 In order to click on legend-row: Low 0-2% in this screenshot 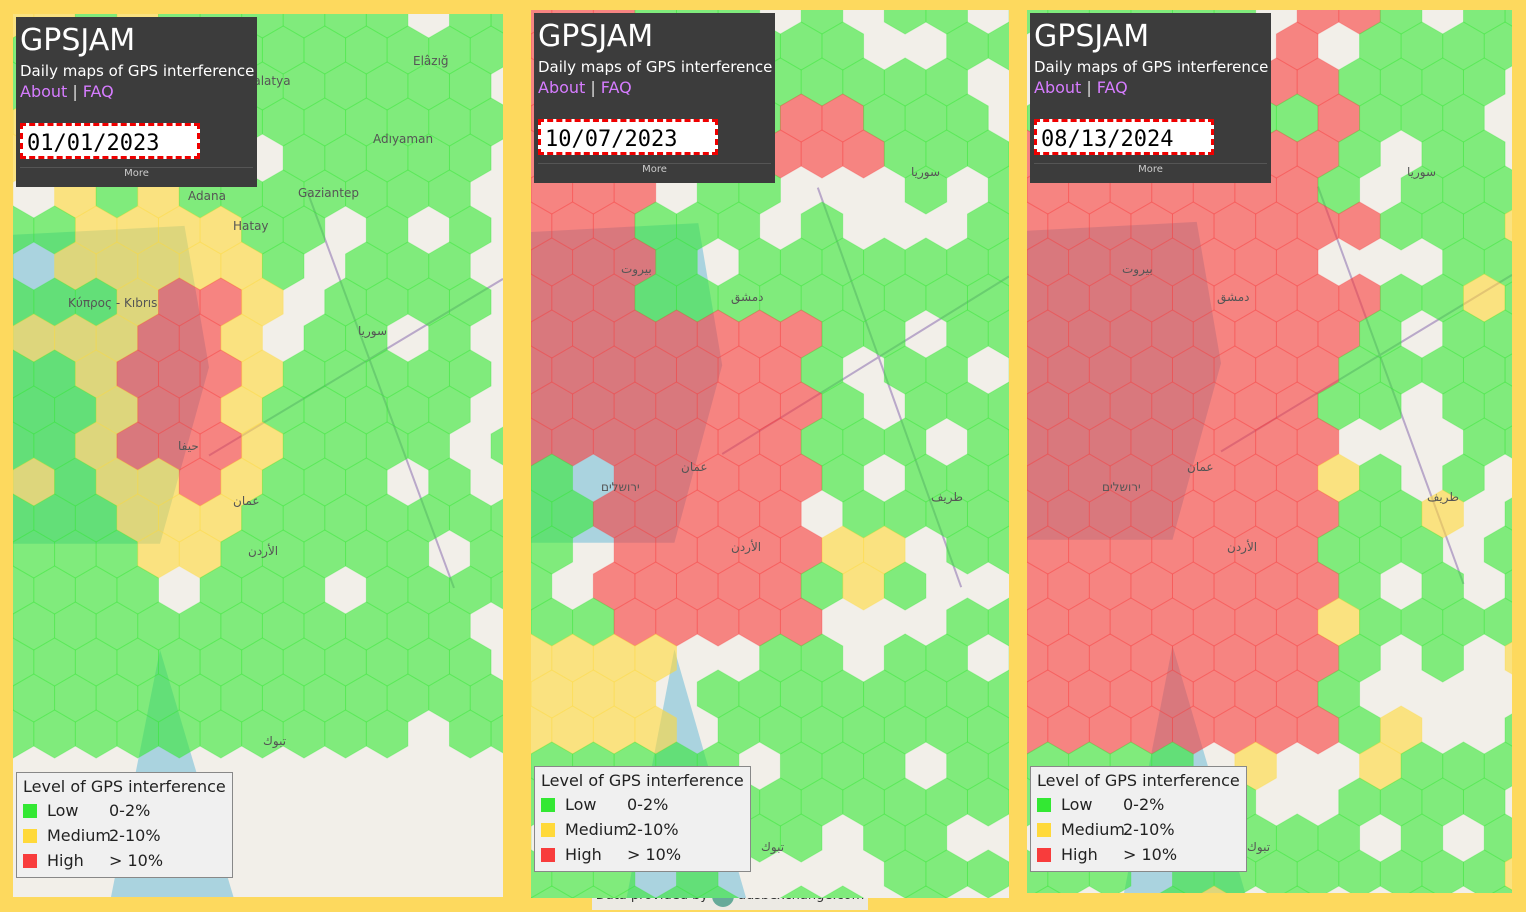, I will do `click(124, 810)`.